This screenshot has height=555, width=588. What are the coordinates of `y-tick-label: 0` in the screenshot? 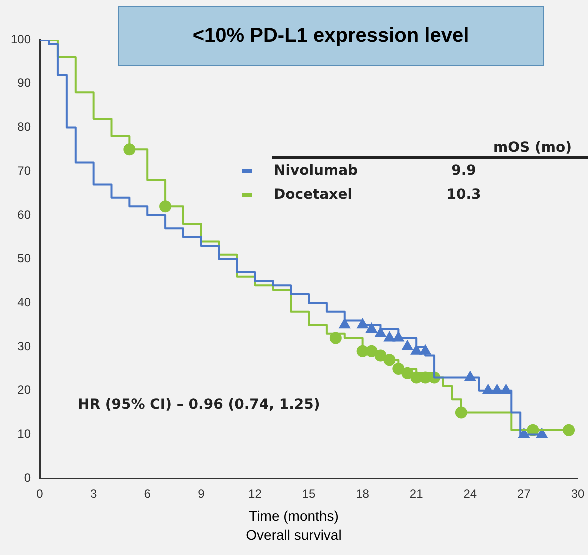 It's located at (28, 477).